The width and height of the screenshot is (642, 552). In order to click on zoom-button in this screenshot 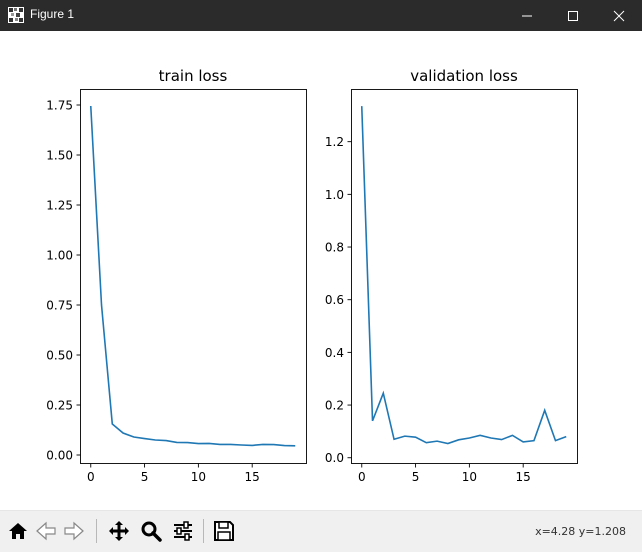, I will do `click(151, 531)`.